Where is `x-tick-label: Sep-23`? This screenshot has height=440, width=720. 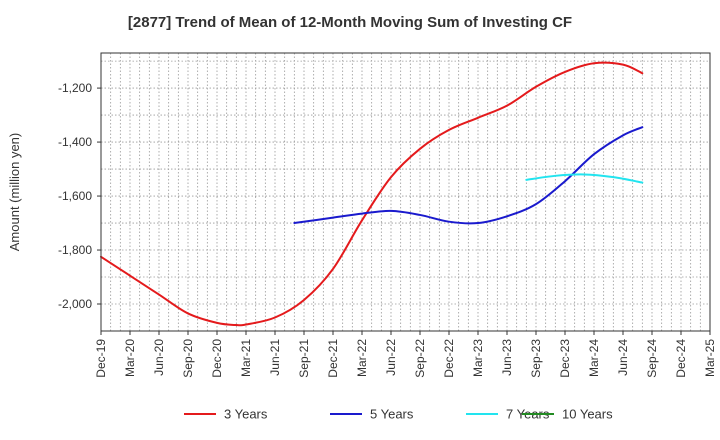
x-tick-label: Sep-23 is located at coordinates (536, 358).